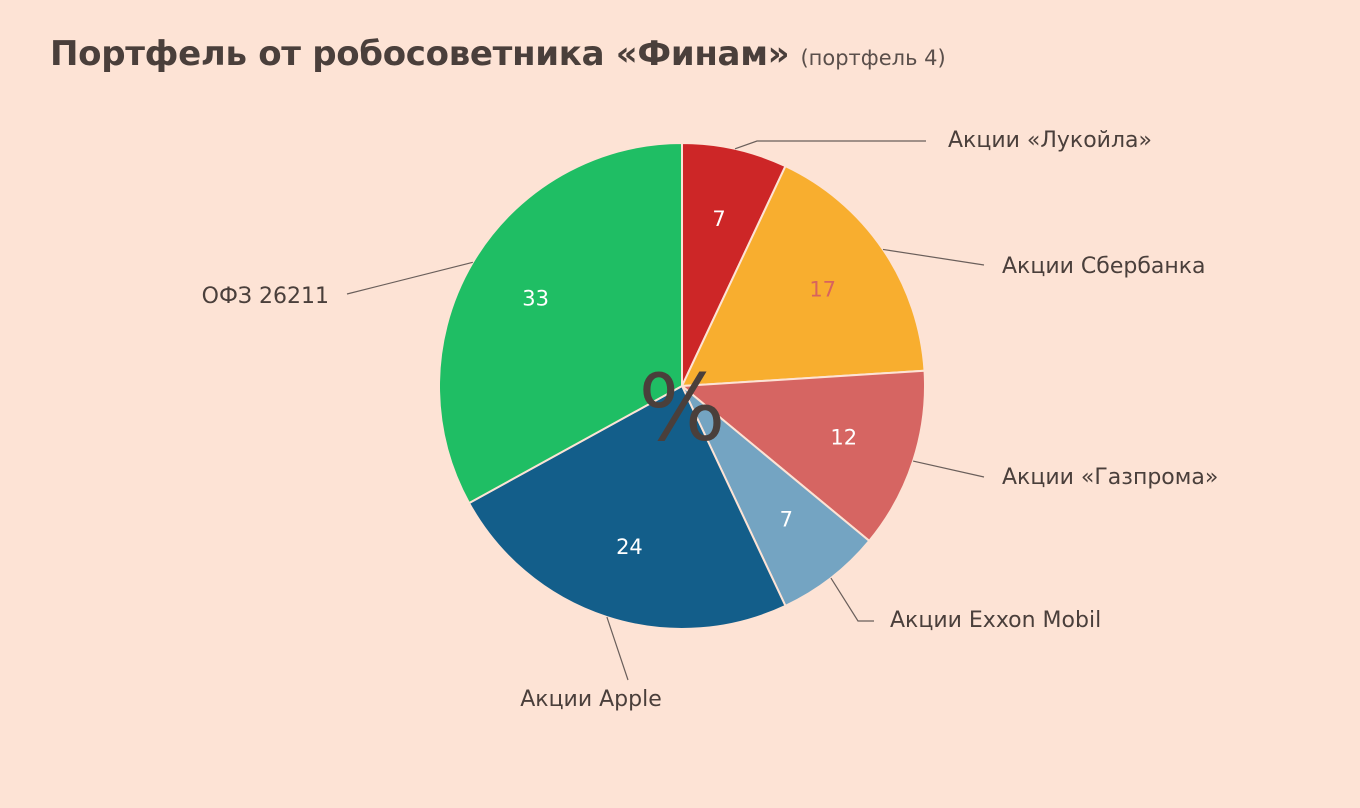 The height and width of the screenshot is (808, 1360). What do you see at coordinates (681, 407) in the screenshot?
I see `percent-symbol: %` at bounding box center [681, 407].